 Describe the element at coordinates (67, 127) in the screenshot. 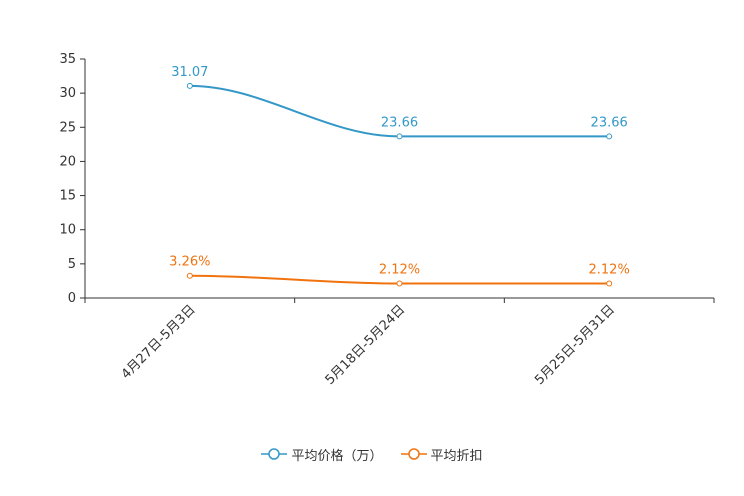

I see `y-tick-label: 25` at that location.